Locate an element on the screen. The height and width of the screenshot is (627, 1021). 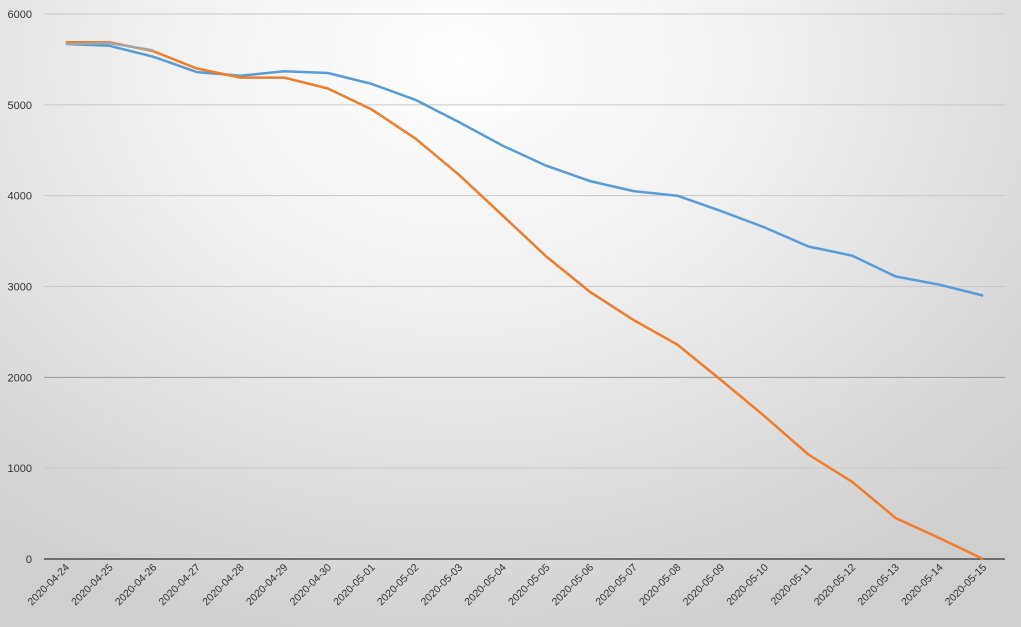
x-tick-label: 2020-05-07 is located at coordinates (616, 585).